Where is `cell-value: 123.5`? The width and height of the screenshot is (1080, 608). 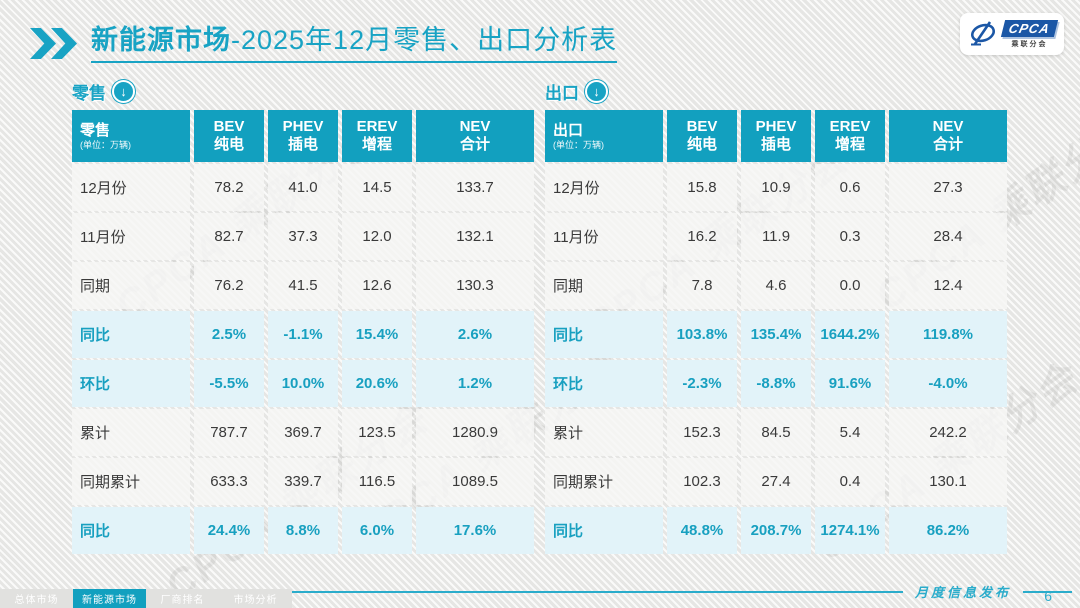
cell-value: 123.5 is located at coordinates (377, 432).